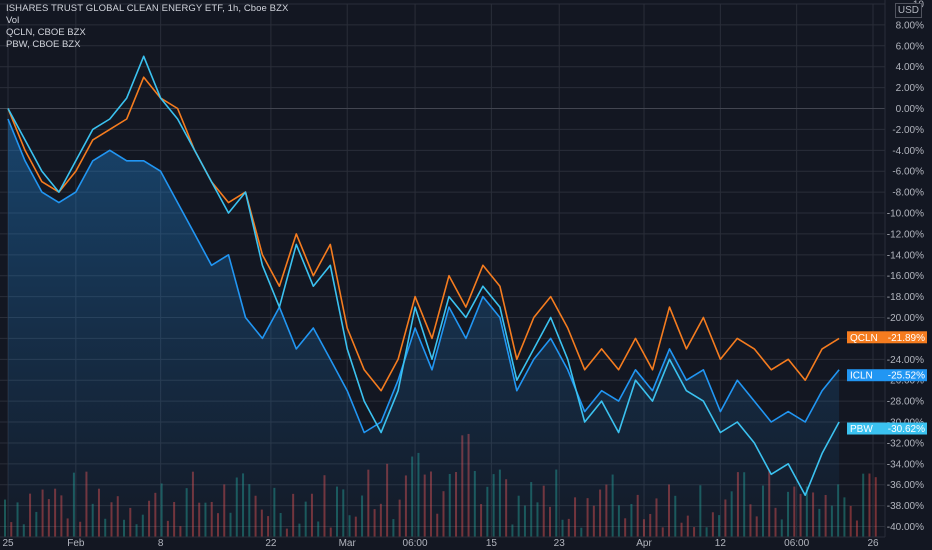 The image size is (932, 550). I want to click on x-tick-label: Apr, so click(644, 543).